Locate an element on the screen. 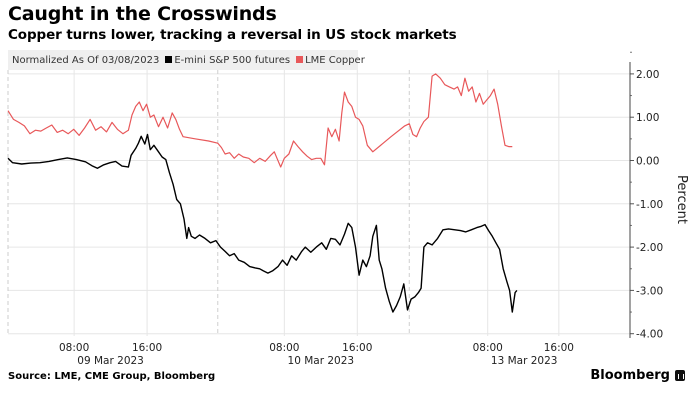  y-tick-label: -3.00 is located at coordinates (649, 291).